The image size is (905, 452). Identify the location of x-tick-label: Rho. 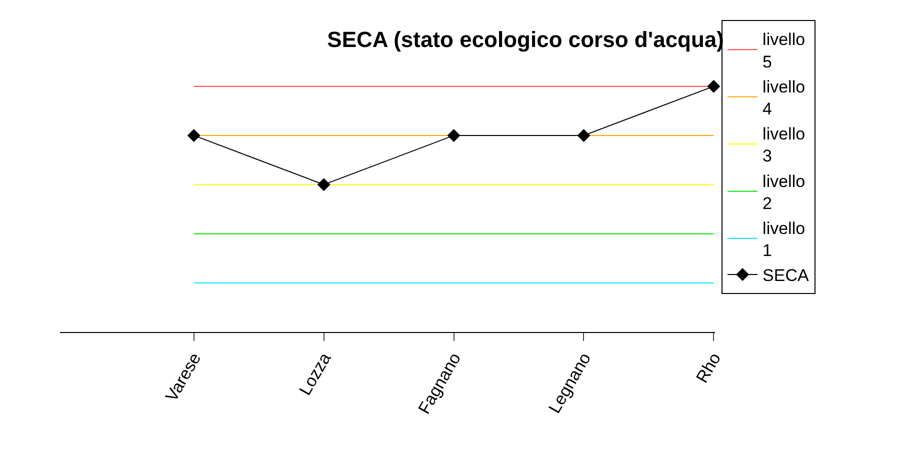
(708, 368).